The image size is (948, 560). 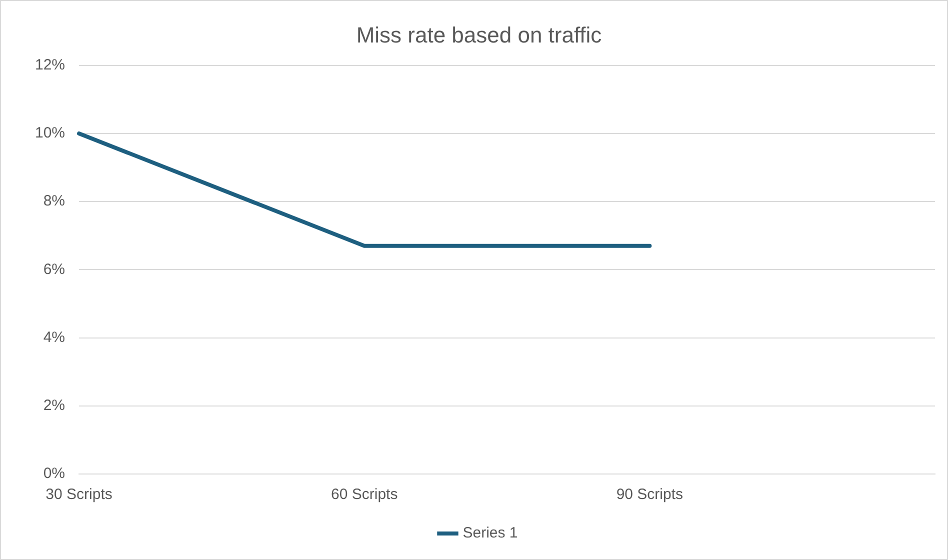 What do you see at coordinates (364, 495) in the screenshot?
I see `x-tick-label: 60 Scripts` at bounding box center [364, 495].